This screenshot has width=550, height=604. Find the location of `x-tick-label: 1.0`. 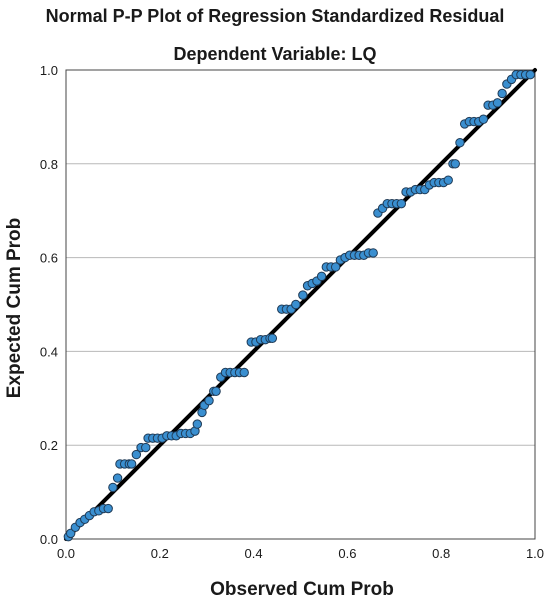

x-tick-label: 1.0 is located at coordinates (535, 553).